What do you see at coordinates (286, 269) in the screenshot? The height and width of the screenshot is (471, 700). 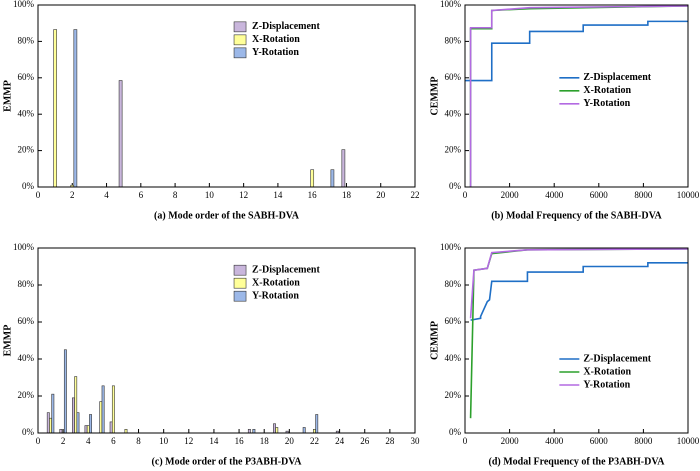 I see `legend-label: Z-Displacement` at bounding box center [286, 269].